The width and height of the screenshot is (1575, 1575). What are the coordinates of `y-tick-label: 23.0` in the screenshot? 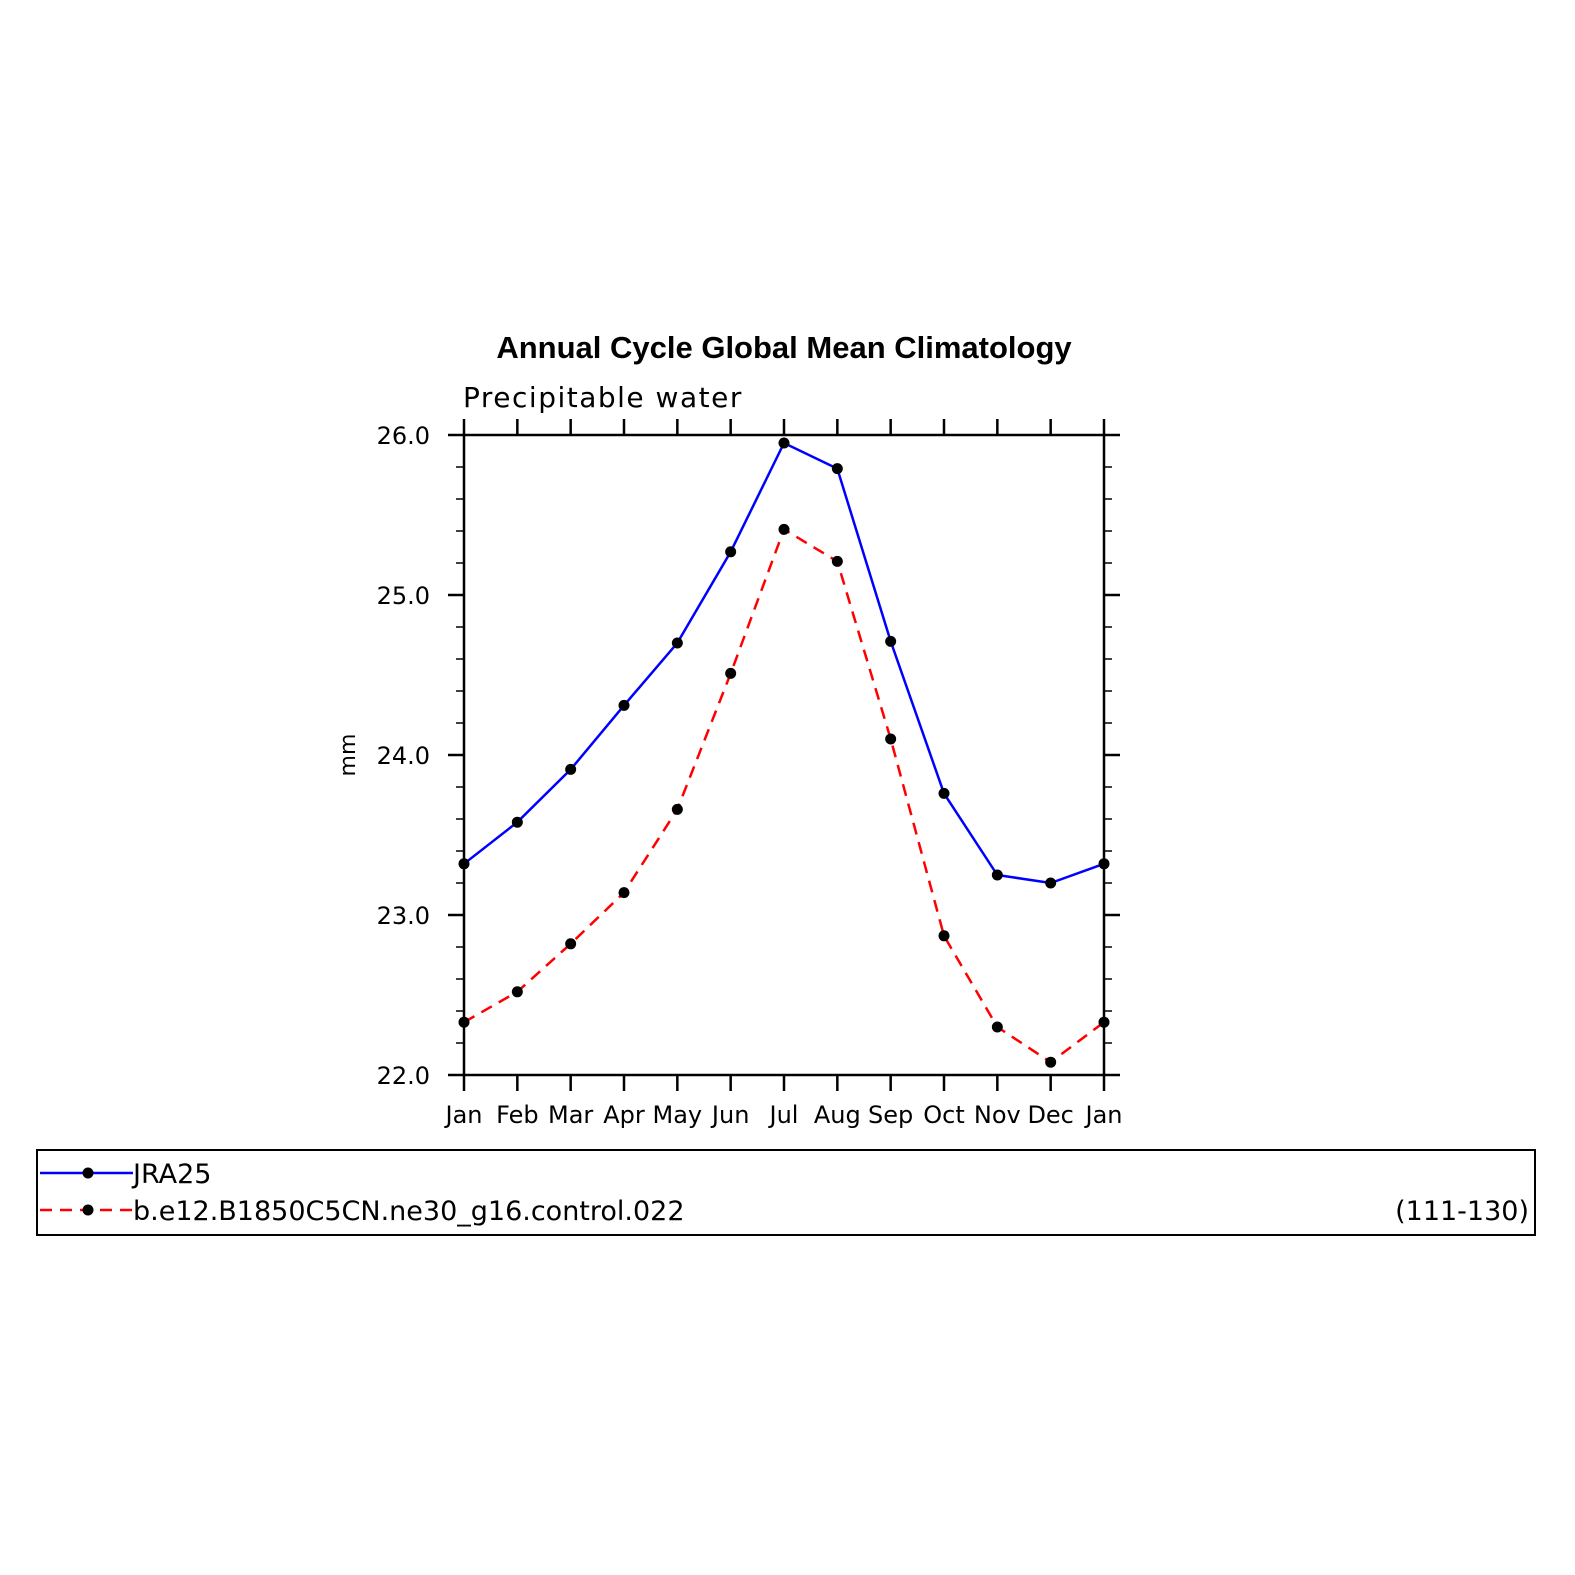 It's located at (403, 916).